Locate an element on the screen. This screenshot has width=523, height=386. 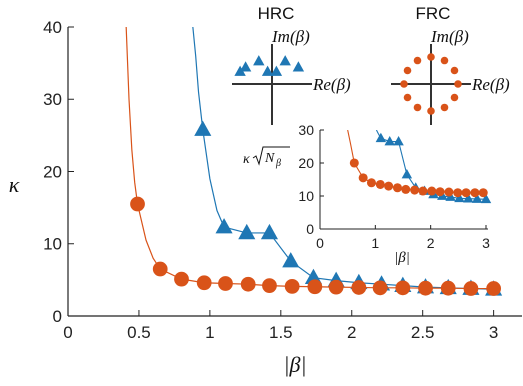
main-y-tick-label: 30 is located at coordinates (52, 99).